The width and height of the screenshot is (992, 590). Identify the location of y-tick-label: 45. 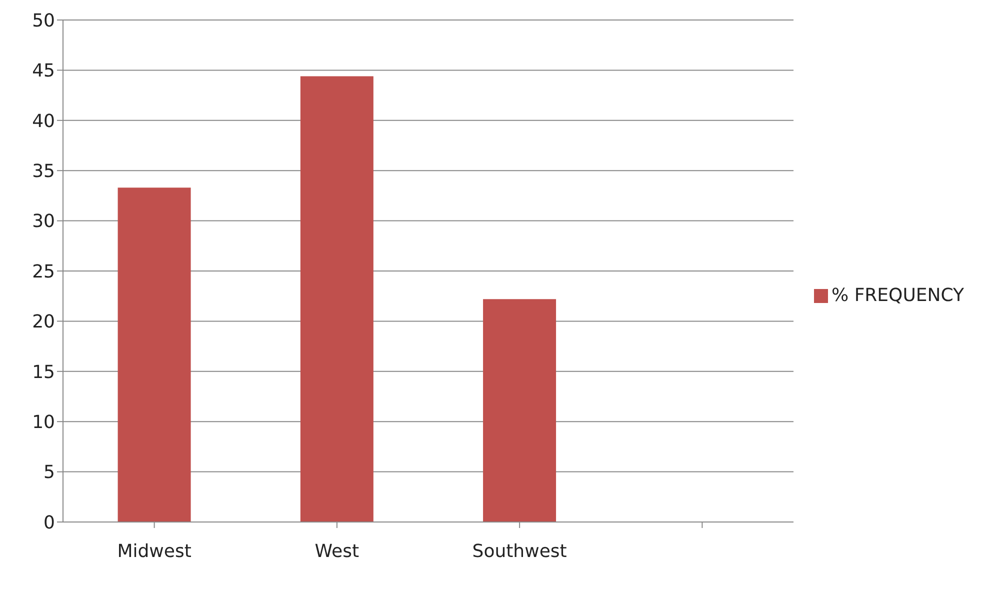
(43, 71).